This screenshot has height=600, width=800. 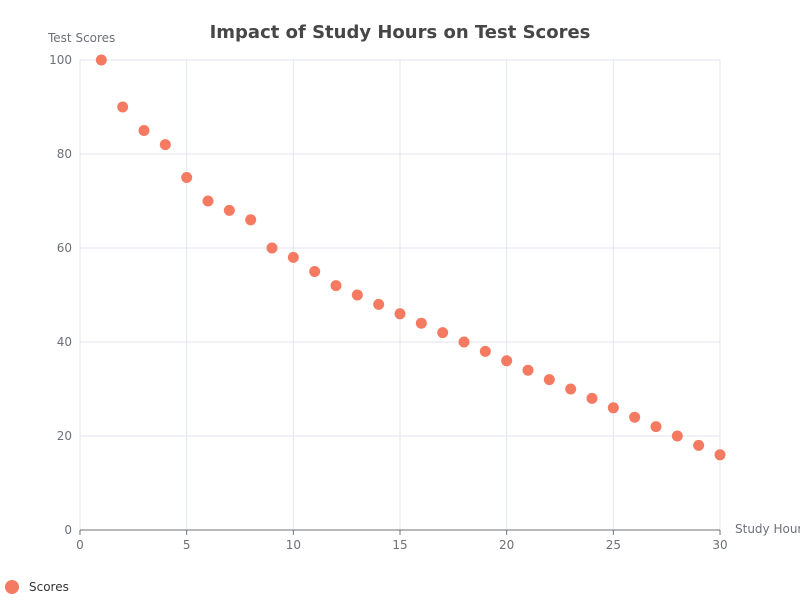 I want to click on x-tick-label: 30, so click(x=719, y=545).